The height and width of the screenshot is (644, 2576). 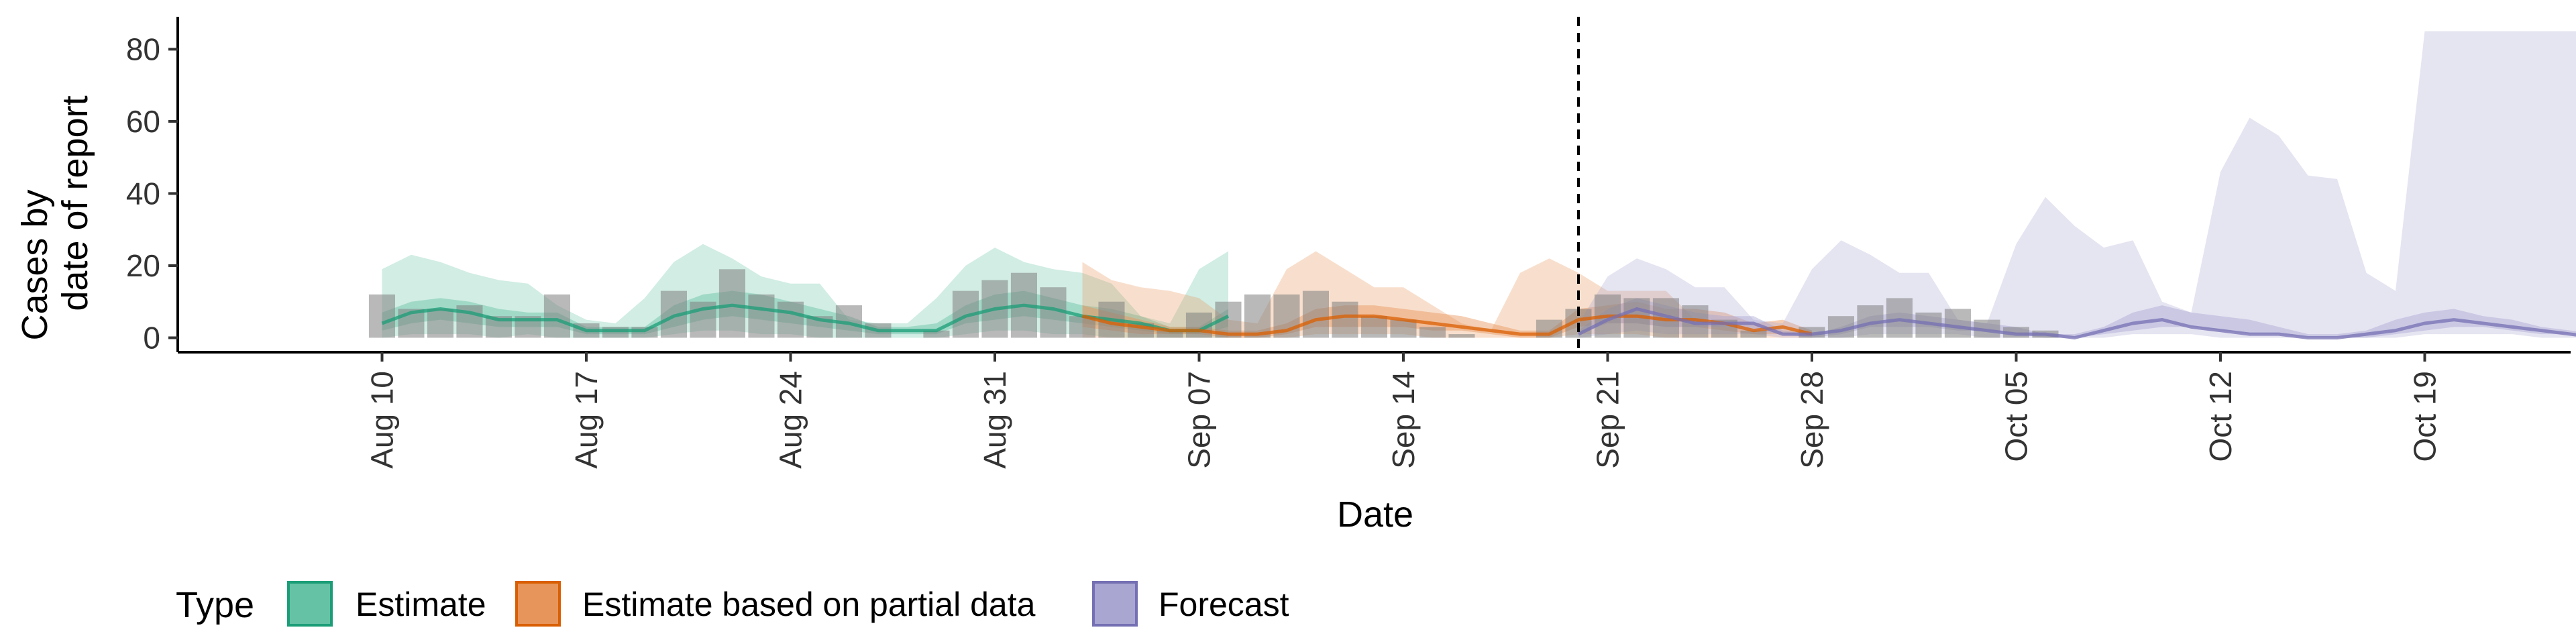 I want to click on y-tick-label: 80, so click(x=143, y=49).